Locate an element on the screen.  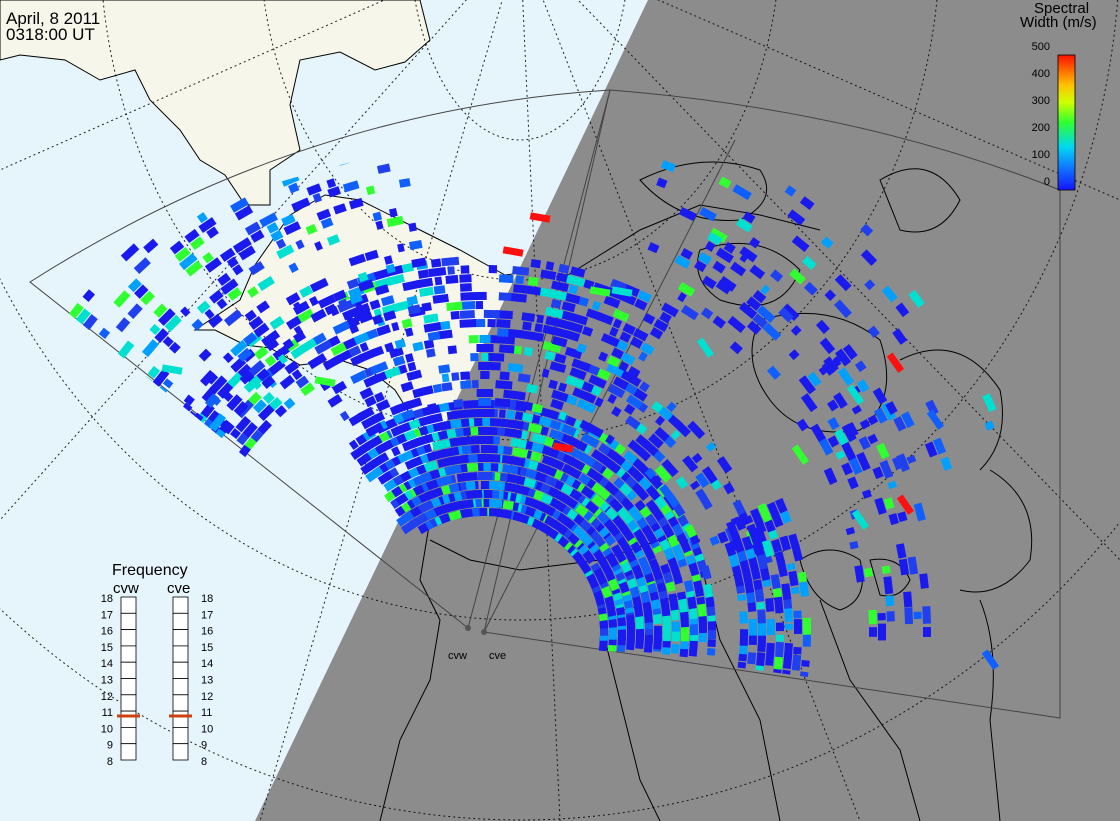
frequency-tick-left: 14 is located at coordinates (107, 664).